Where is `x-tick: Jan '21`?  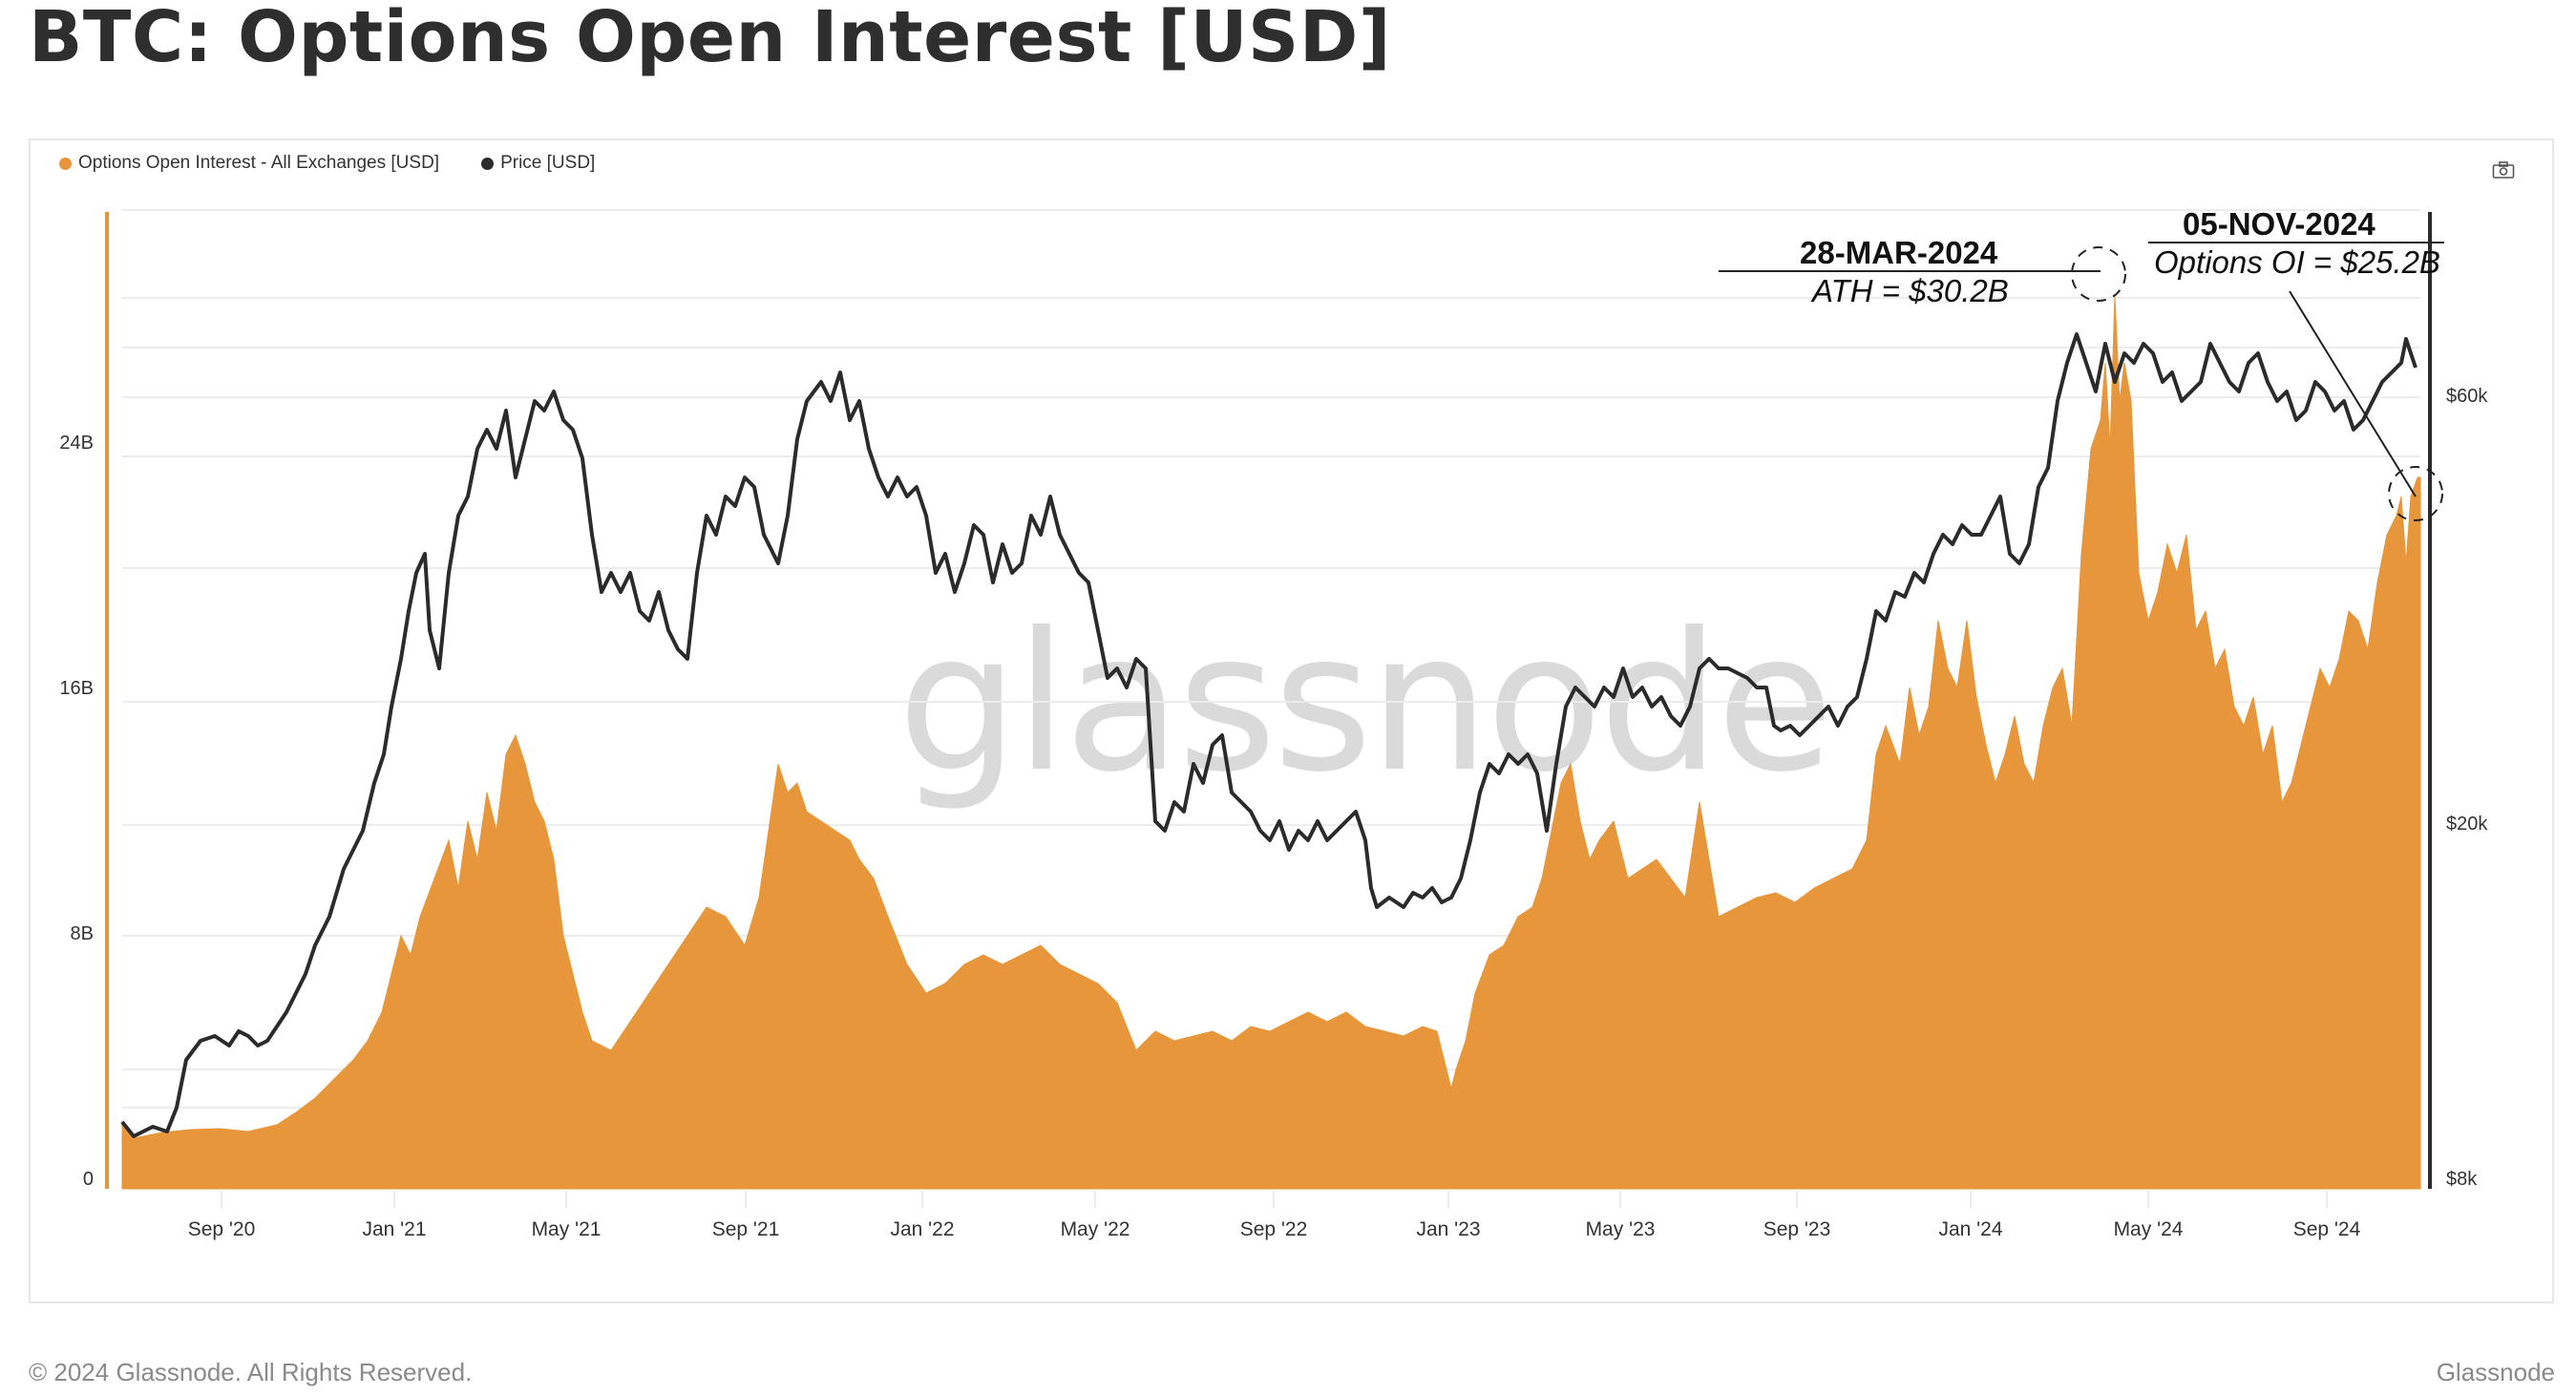 x-tick: Jan '21 is located at coordinates (394, 1229).